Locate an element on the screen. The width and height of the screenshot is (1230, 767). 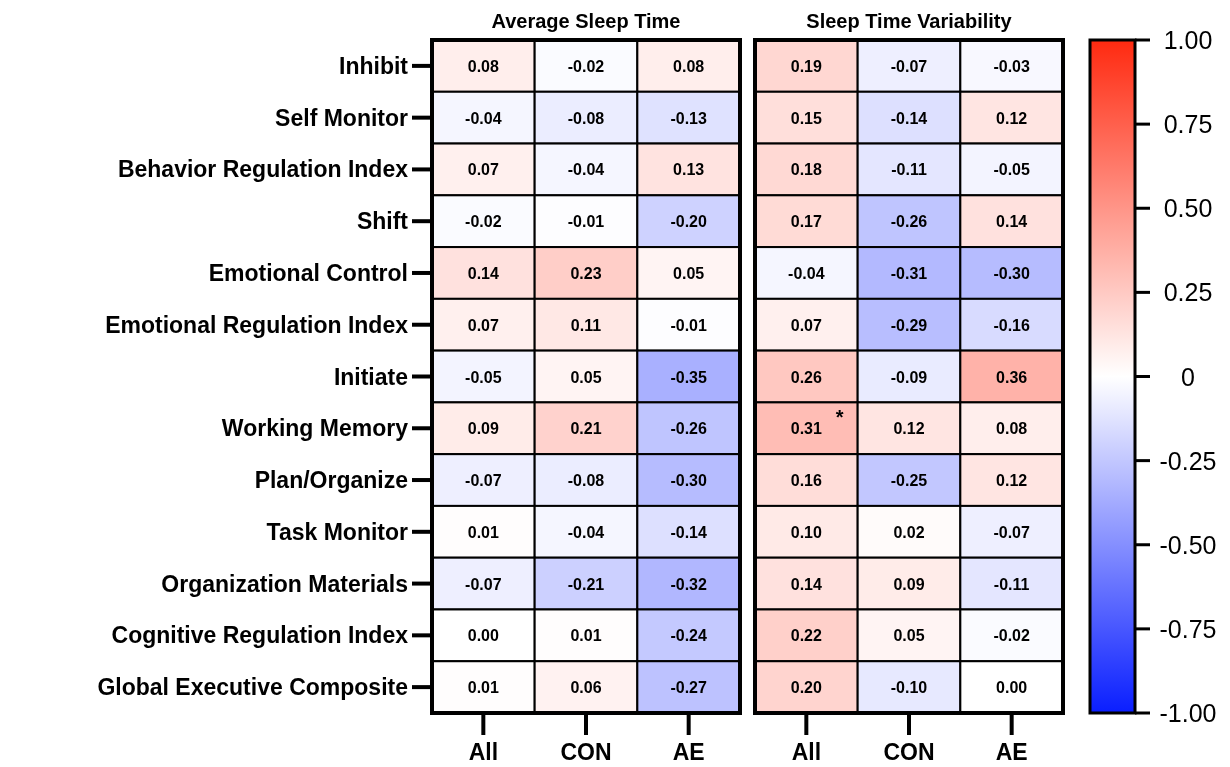
y-tick-label: Task Monitor is located at coordinates (337, 531).